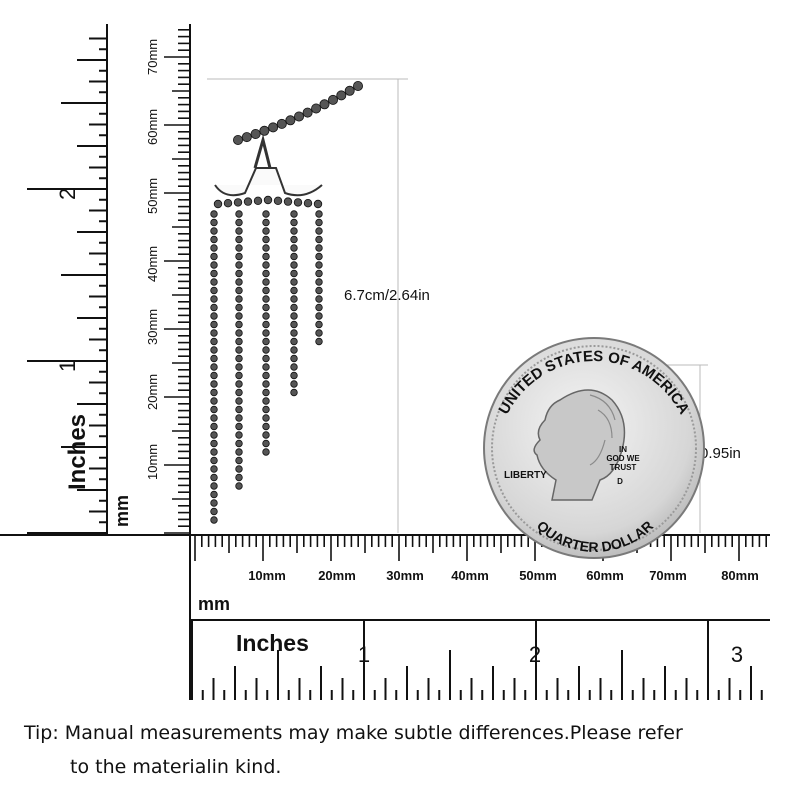 The image size is (800, 800). Describe the element at coordinates (67, 285) in the screenshot. I see `left-inch-ticks` at that location.